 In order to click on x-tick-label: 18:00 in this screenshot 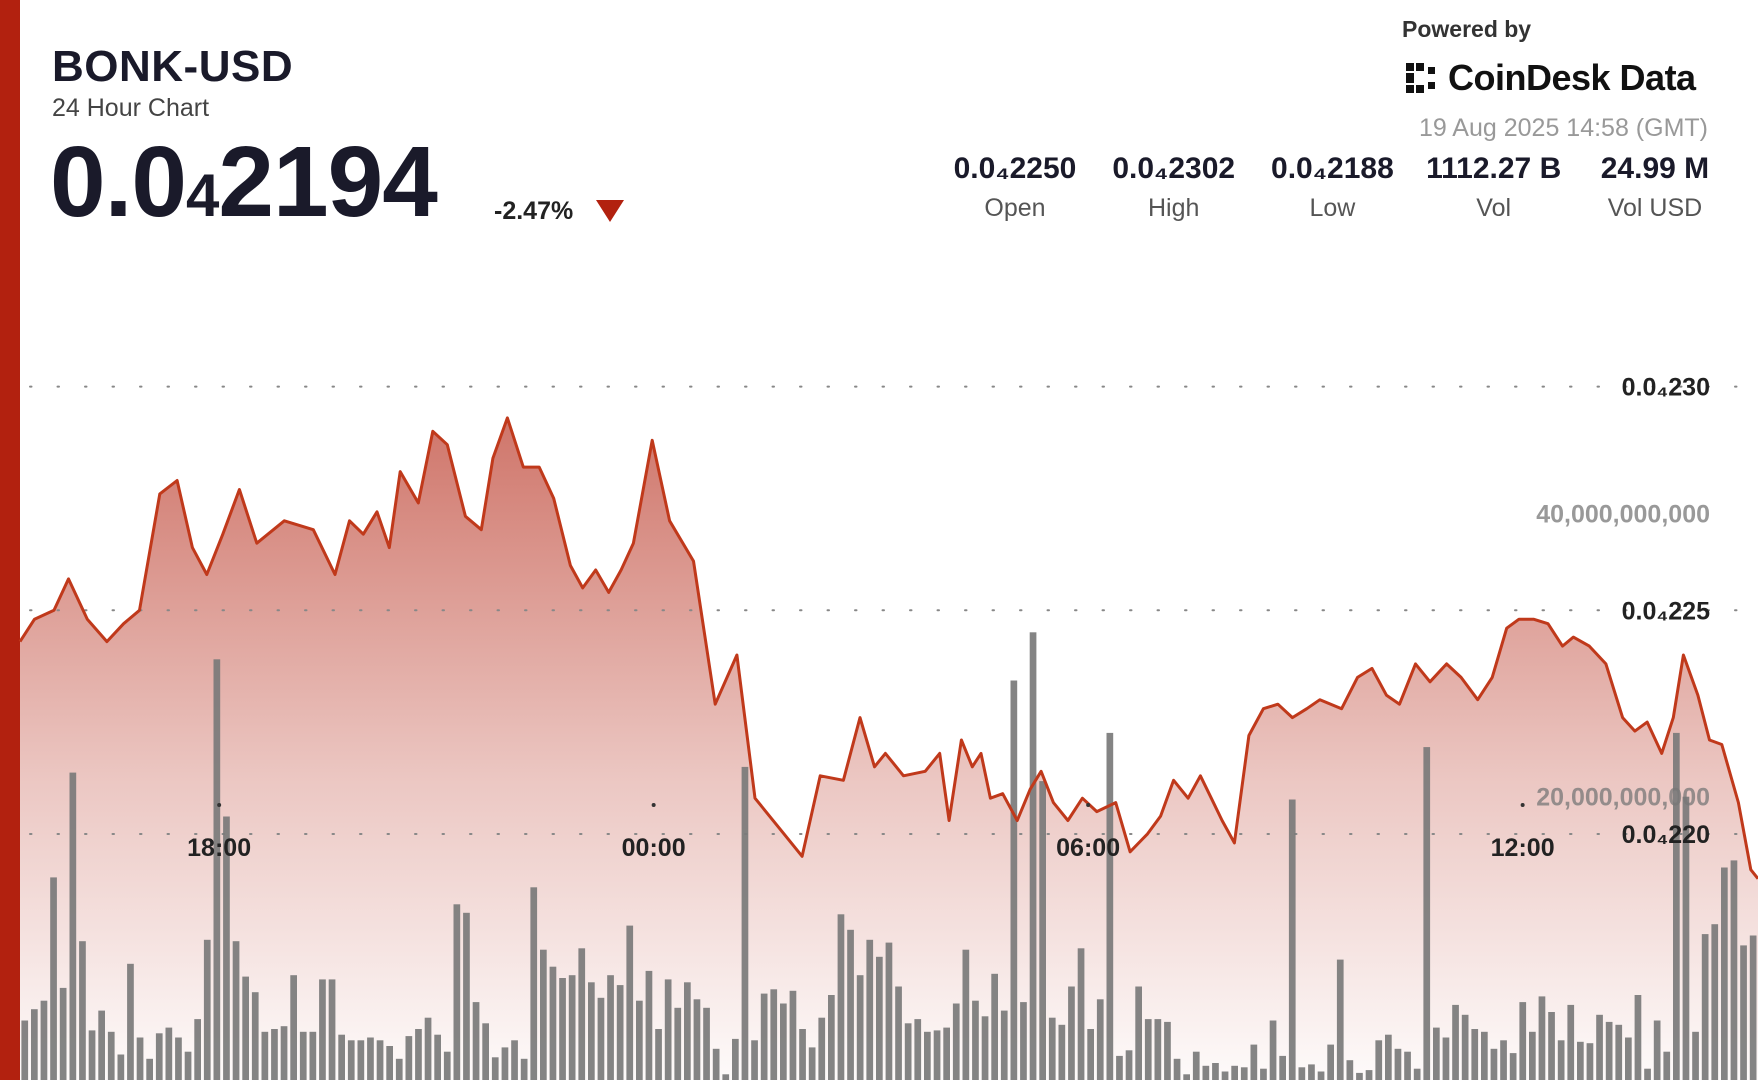, I will do `click(219, 848)`.